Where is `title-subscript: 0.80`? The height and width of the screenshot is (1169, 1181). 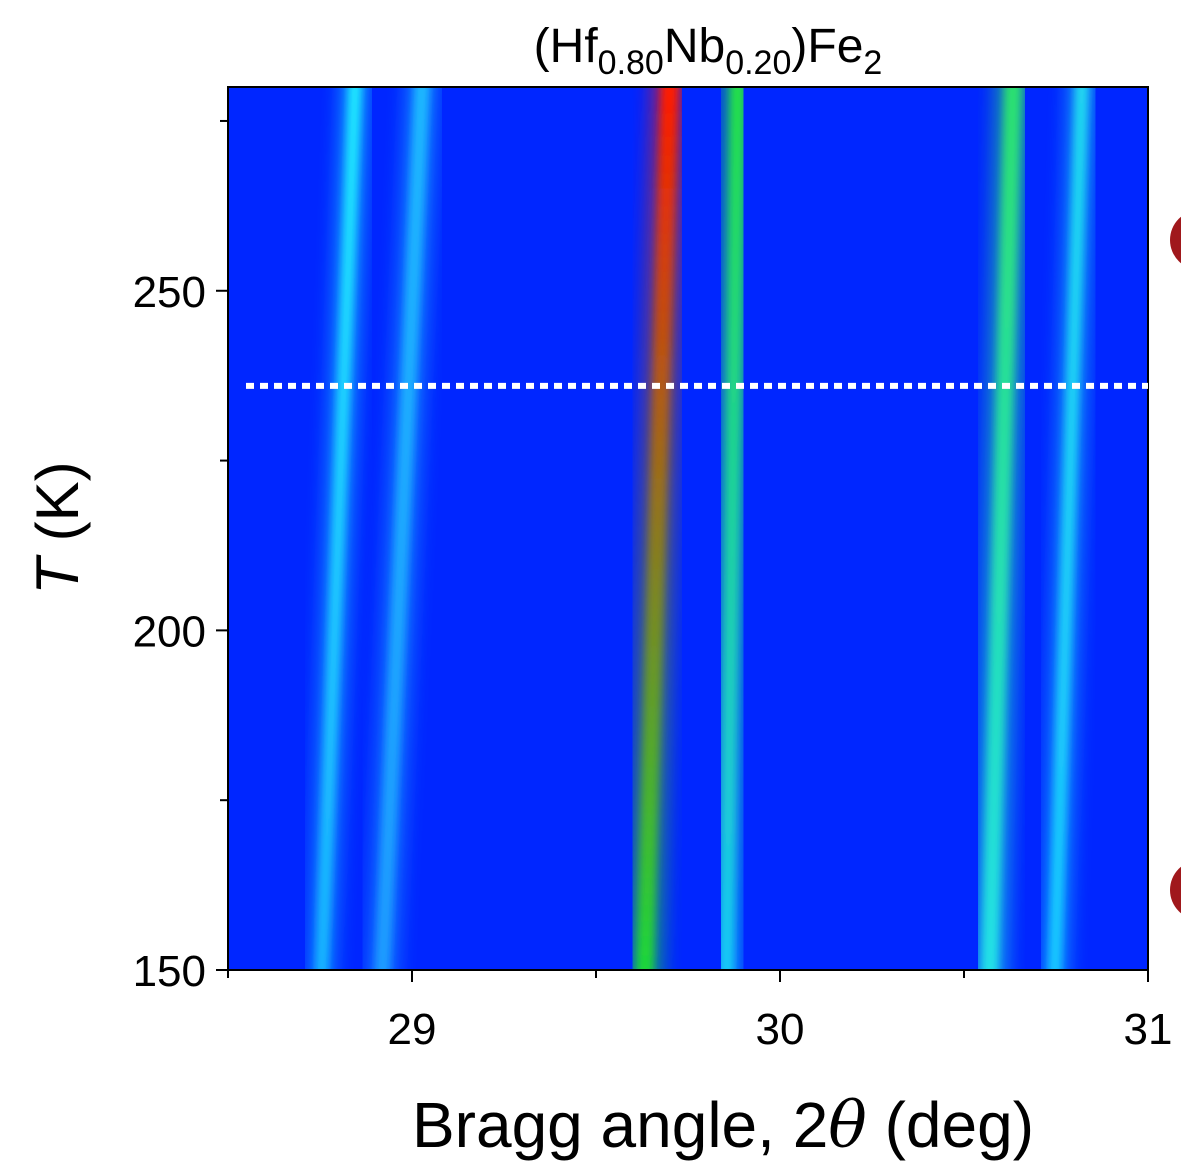
title-subscript: 0.80 is located at coordinates (631, 63).